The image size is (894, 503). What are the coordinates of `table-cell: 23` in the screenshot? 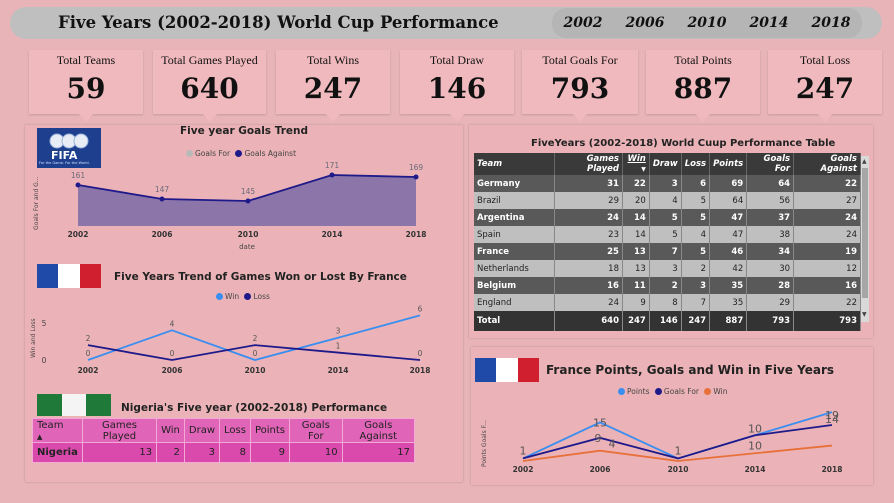 It's located at (588, 234).